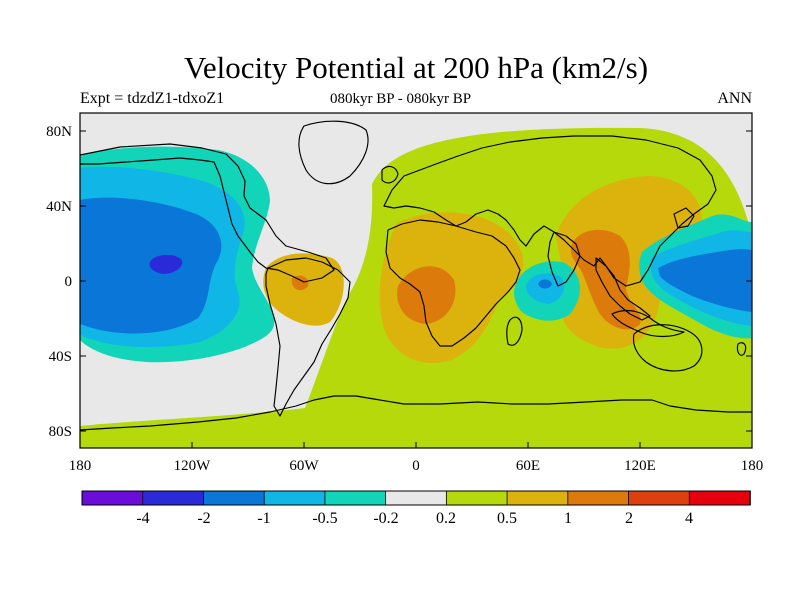 The image size is (800, 600). I want to click on x-tick-label-0: 0, so click(416, 466).